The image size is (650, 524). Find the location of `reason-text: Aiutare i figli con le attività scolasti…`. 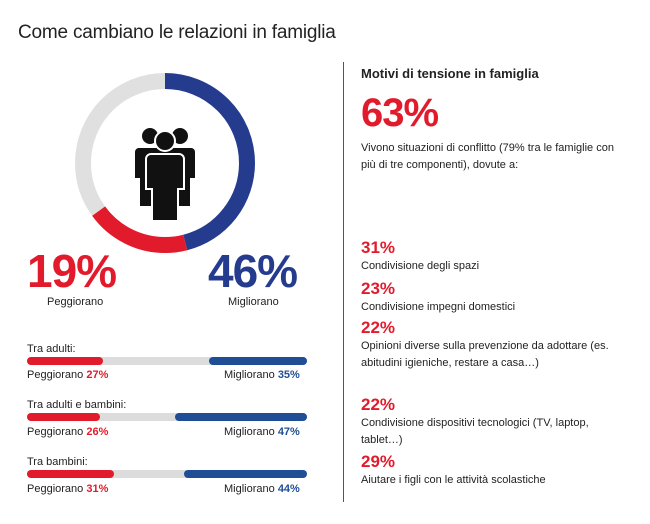

reason-text: Aiutare i figli con le attività scolasti… is located at coordinates (453, 480).